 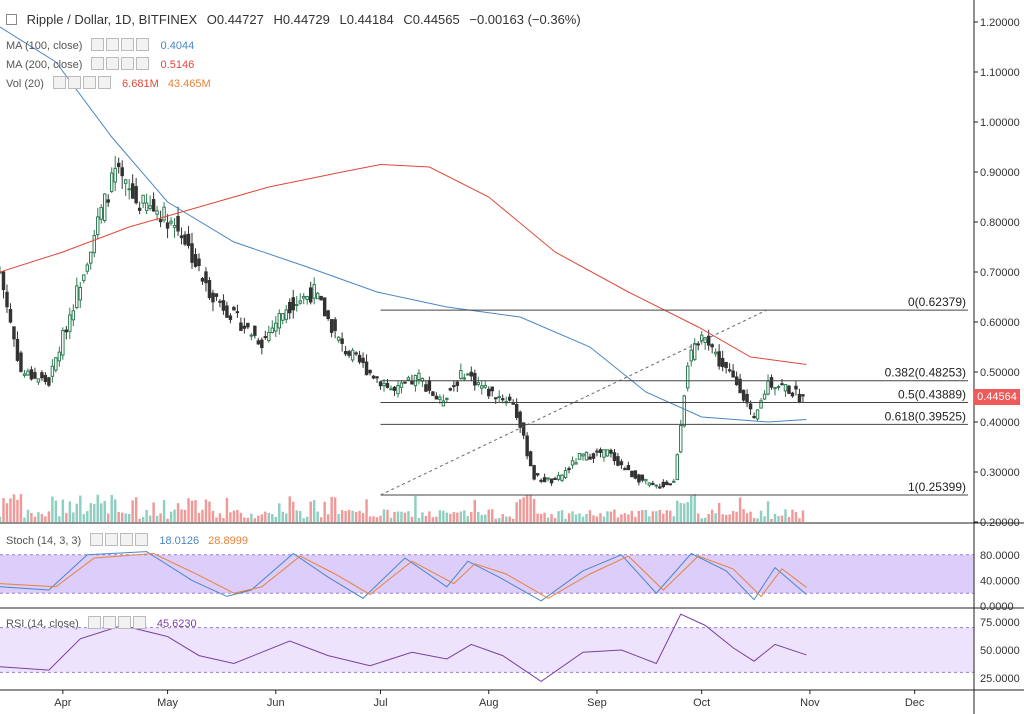 I want to click on stoch-d-value: 28.8999, so click(x=228, y=541).